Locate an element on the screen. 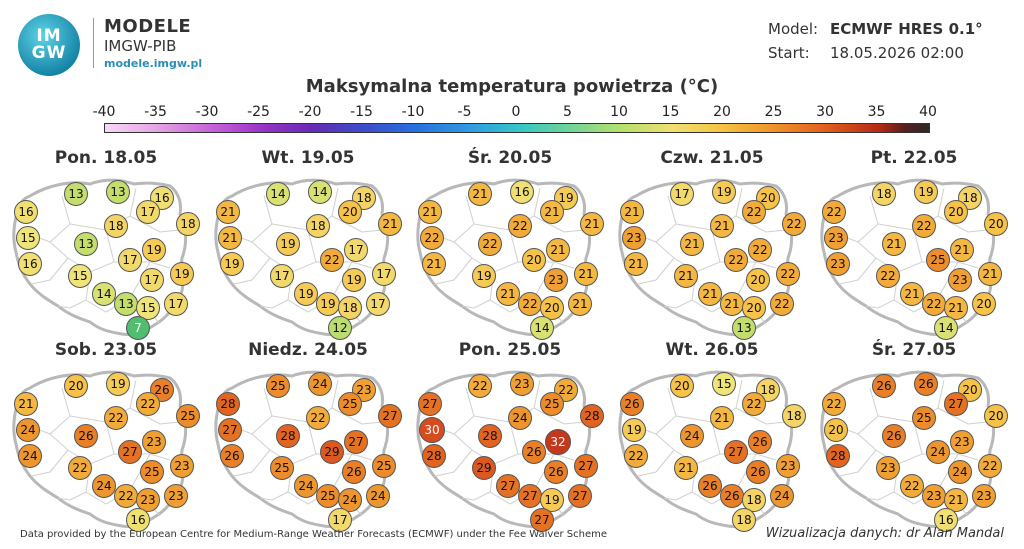 The image size is (1024, 549). colorbar-tick: -20 is located at coordinates (310, 112).